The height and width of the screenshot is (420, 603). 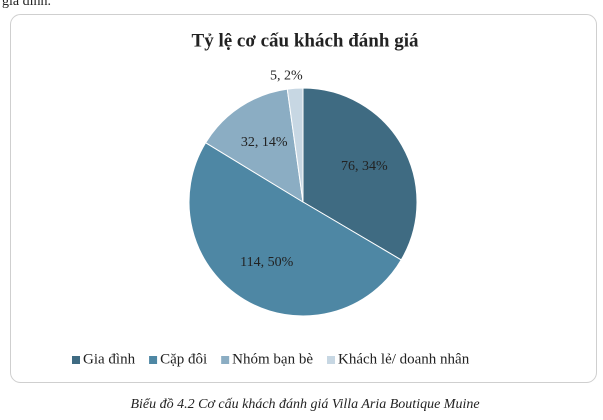 What do you see at coordinates (264, 142) in the screenshot?
I see `data-label: 32, 14%` at bounding box center [264, 142].